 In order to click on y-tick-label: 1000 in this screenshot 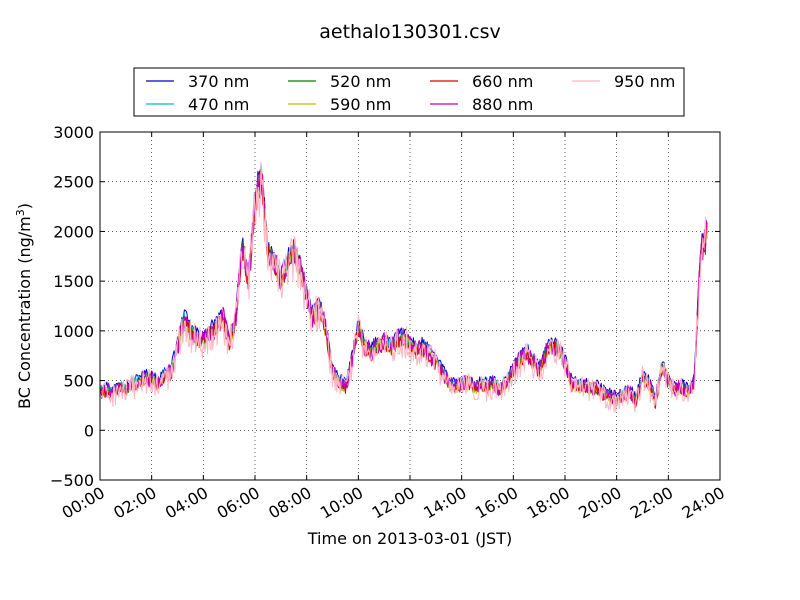, I will do `click(73, 331)`.